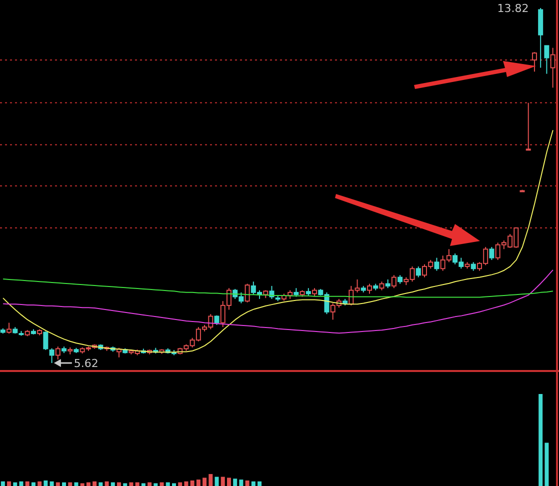  What do you see at coordinates (86, 363) in the screenshot?
I see `annotation: 5.62` at bounding box center [86, 363].